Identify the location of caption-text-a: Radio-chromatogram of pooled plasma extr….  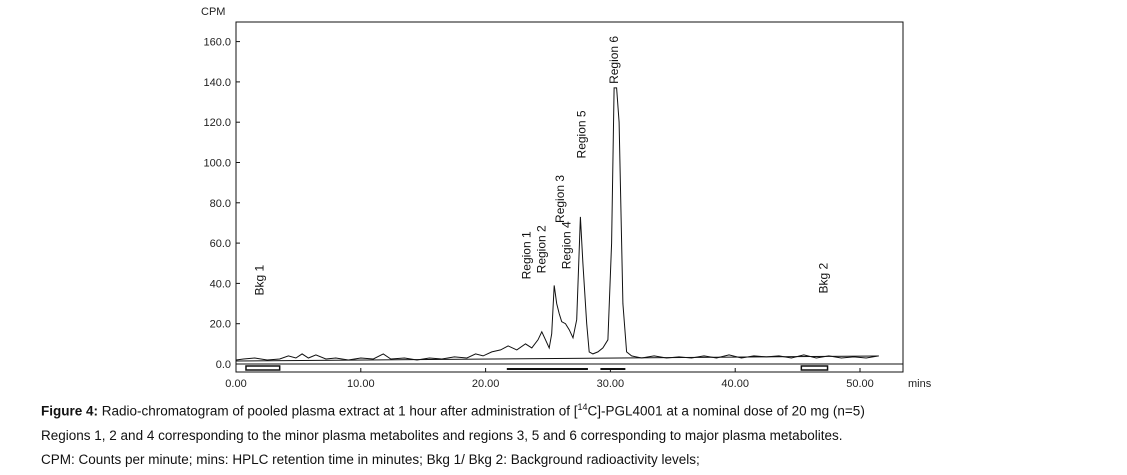
(338, 411).